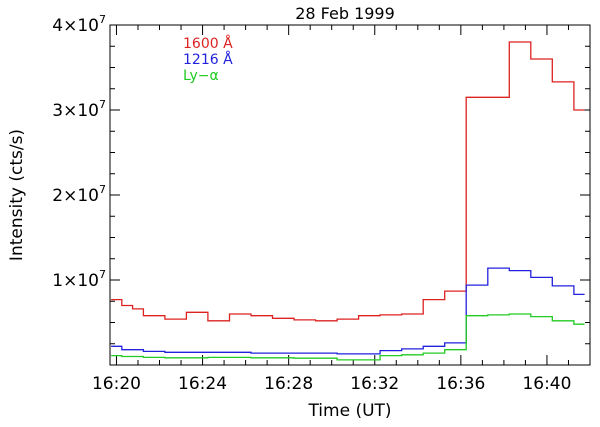  Describe the element at coordinates (460, 384) in the screenshot. I see `x-tick-label: 16:36` at that location.